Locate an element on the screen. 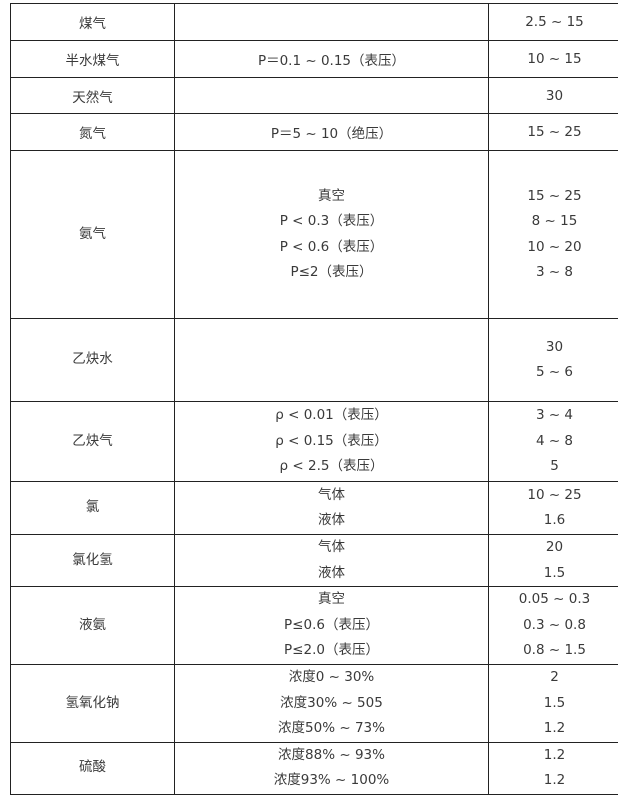 Image resolution: width=618 pixels, height=795 pixels. condition-line: 浓度30% ~ 505 is located at coordinates (331, 704).